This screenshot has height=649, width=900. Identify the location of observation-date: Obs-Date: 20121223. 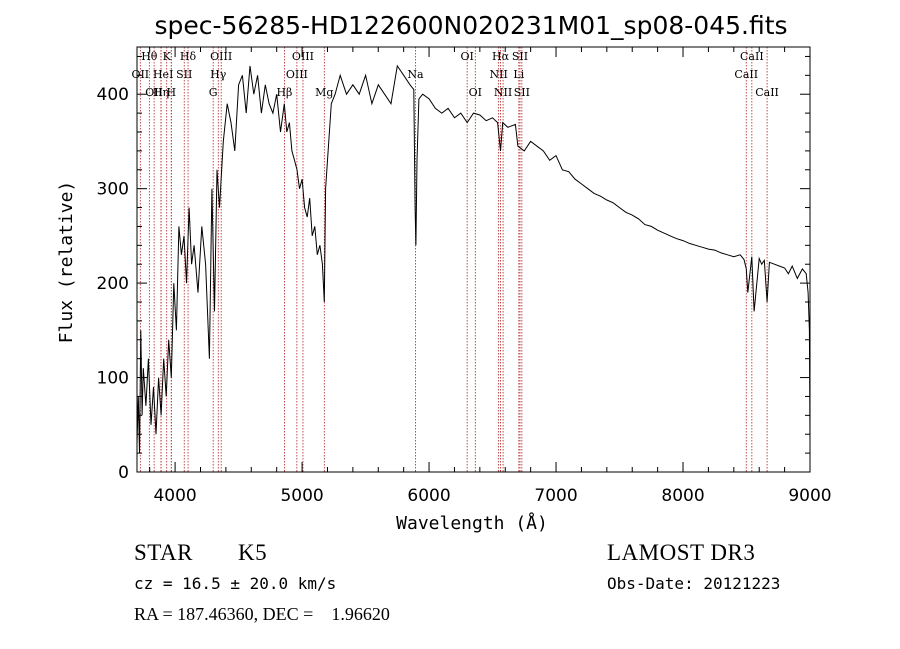
(694, 583).